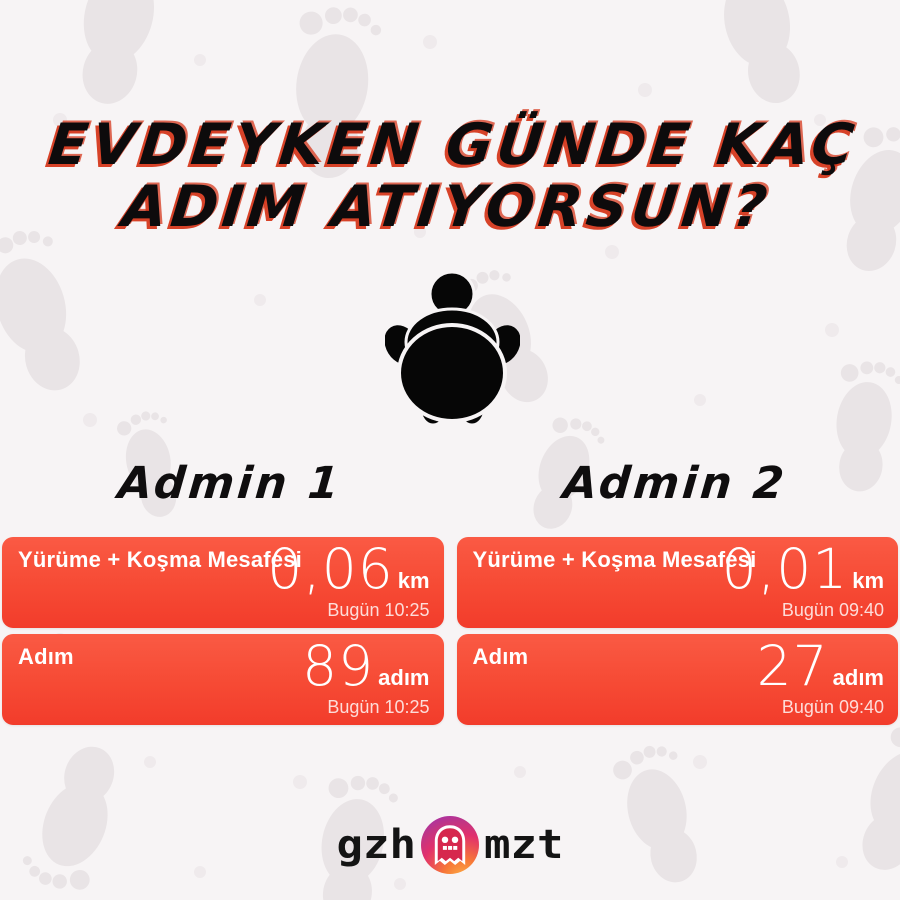  What do you see at coordinates (675, 483) in the screenshot?
I see `admin-2-label: Admin 2` at bounding box center [675, 483].